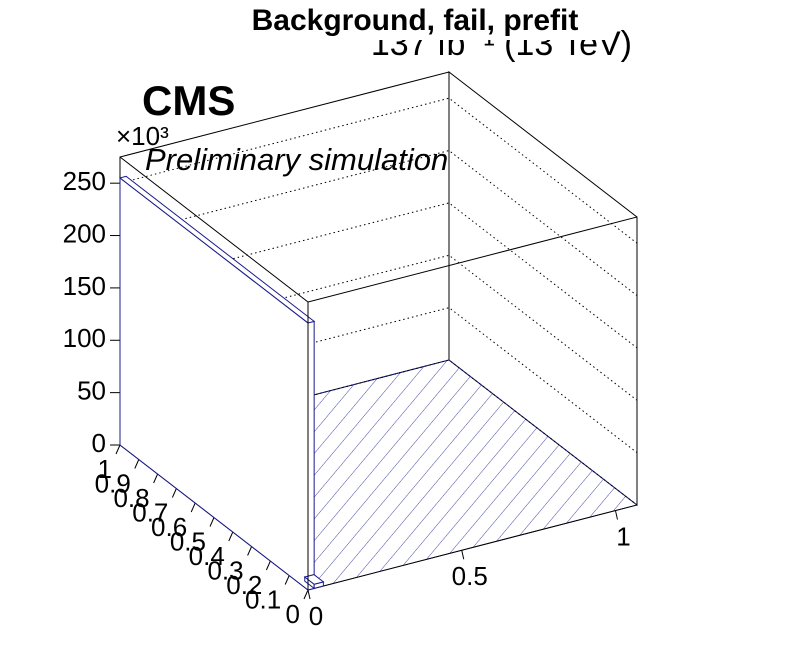 The image size is (796, 672). I want to click on cms-label: CMS, so click(188, 100).